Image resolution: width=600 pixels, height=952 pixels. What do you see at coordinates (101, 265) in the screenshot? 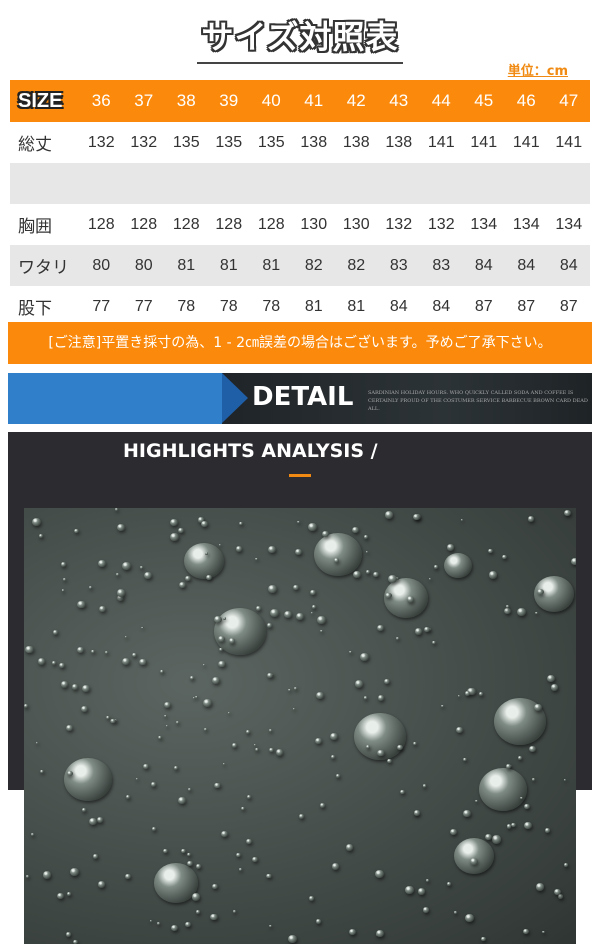
I see `table-cell: 80` at bounding box center [101, 265].